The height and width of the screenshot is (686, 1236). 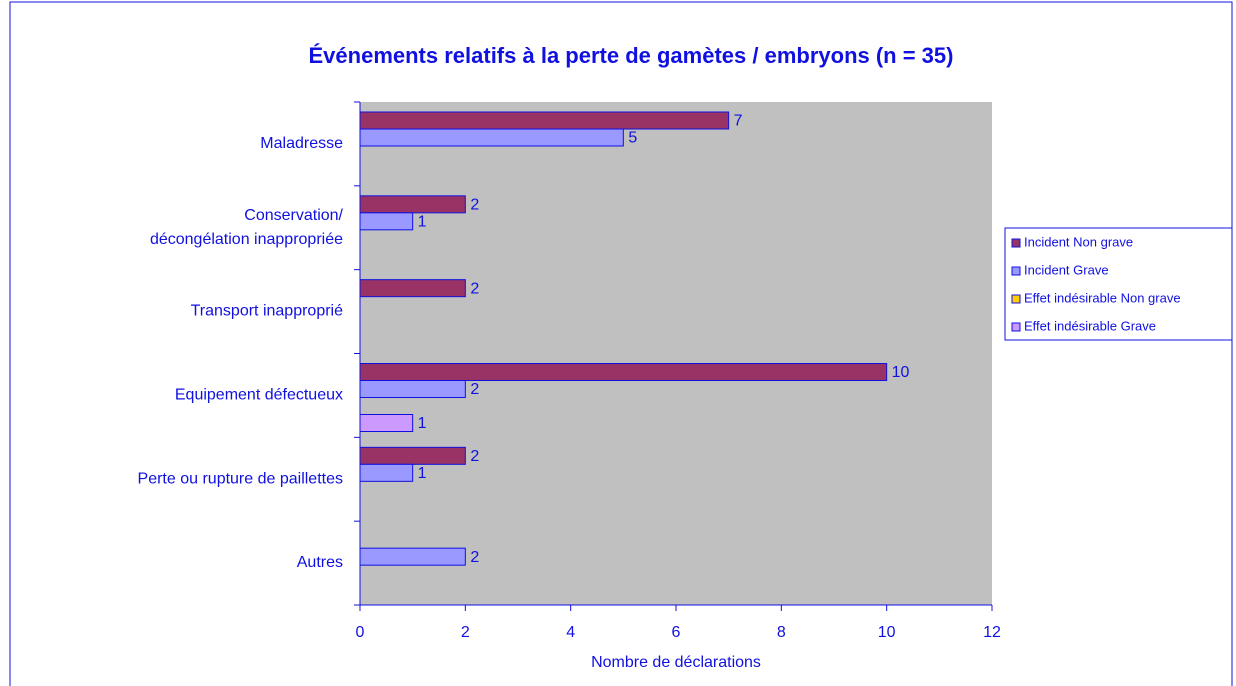 I want to click on x-axis-label: Nombre de déclarations, so click(x=676, y=662).